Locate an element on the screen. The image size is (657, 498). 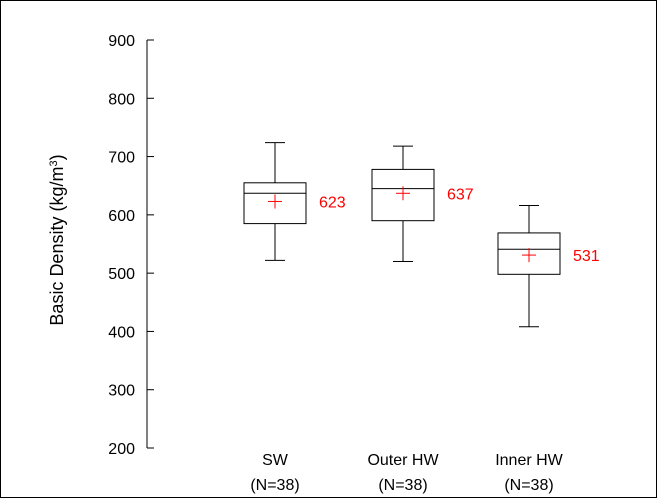
category-label: Outer HW is located at coordinates (403, 460).